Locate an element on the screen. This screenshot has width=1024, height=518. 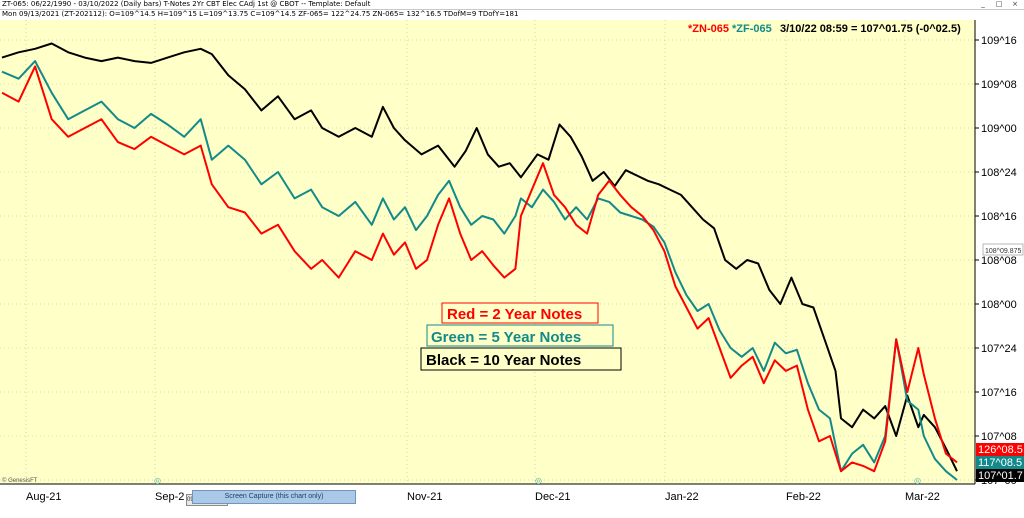
last-price-black: 107^01.7 is located at coordinates (1000, 476).